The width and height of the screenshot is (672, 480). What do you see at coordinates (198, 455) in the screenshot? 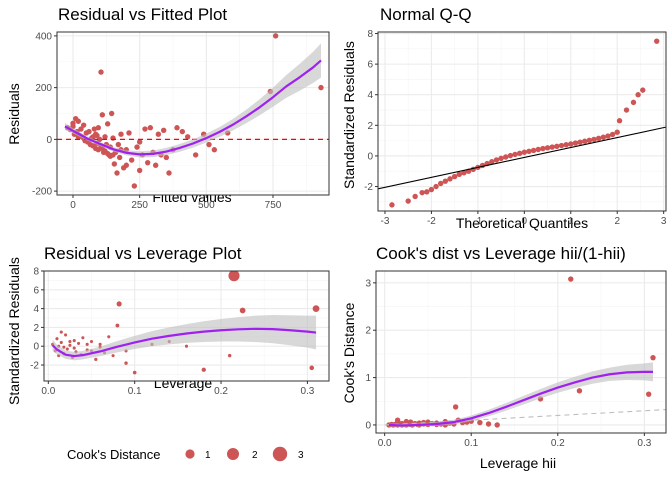
I see `legend-entry-1: 1` at bounding box center [198, 455].